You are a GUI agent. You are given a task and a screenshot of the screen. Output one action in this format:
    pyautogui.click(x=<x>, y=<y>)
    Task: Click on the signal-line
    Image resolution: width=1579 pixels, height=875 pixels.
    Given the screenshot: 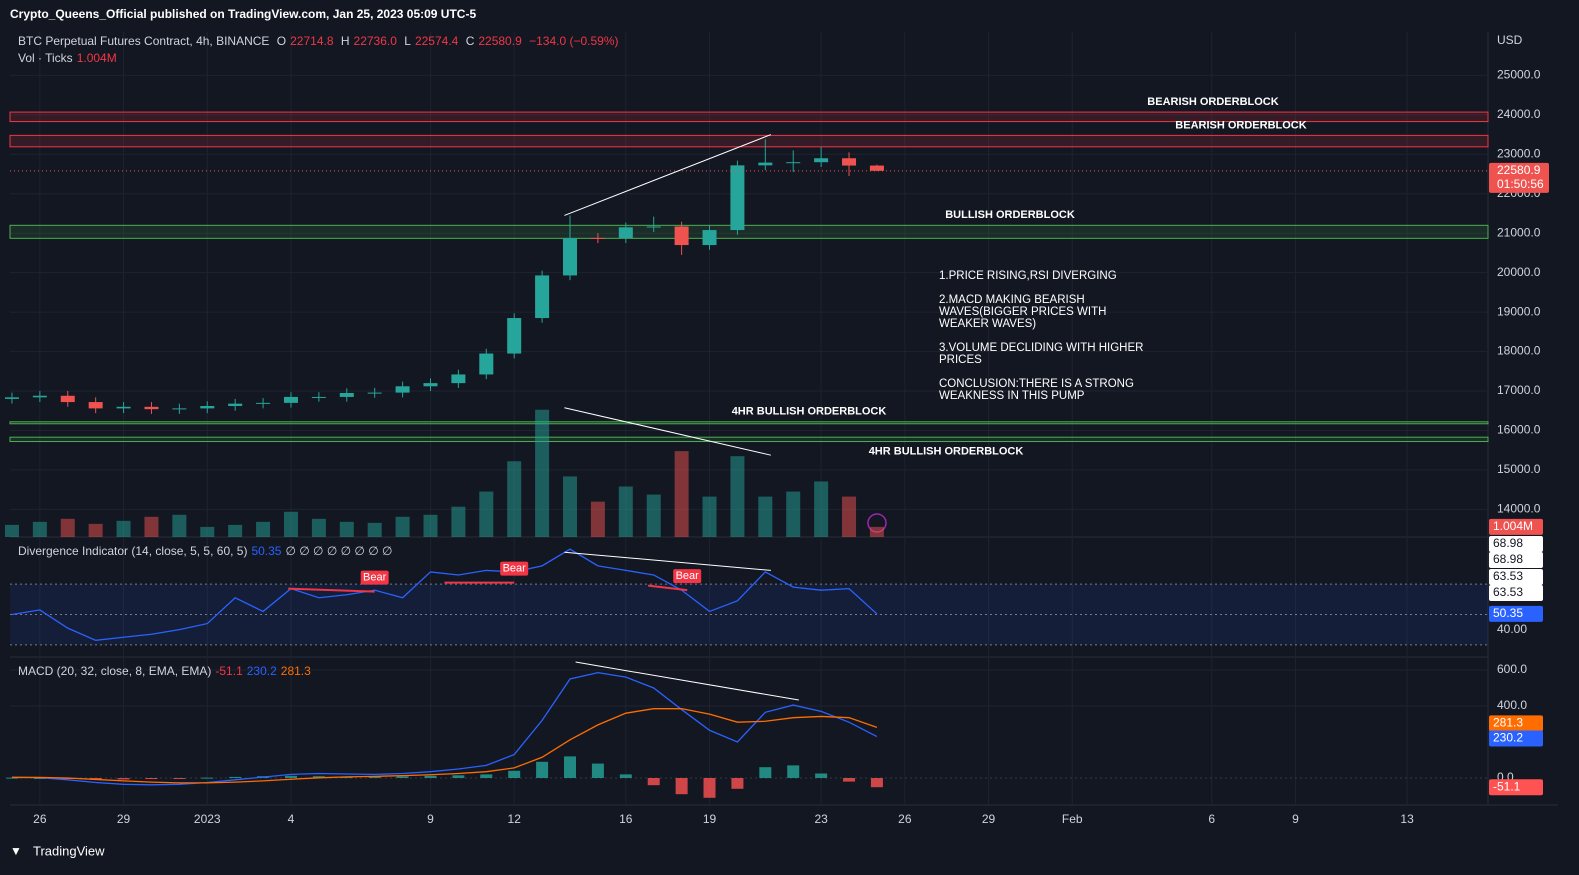 What is the action you would take?
    pyautogui.click(x=331, y=590)
    